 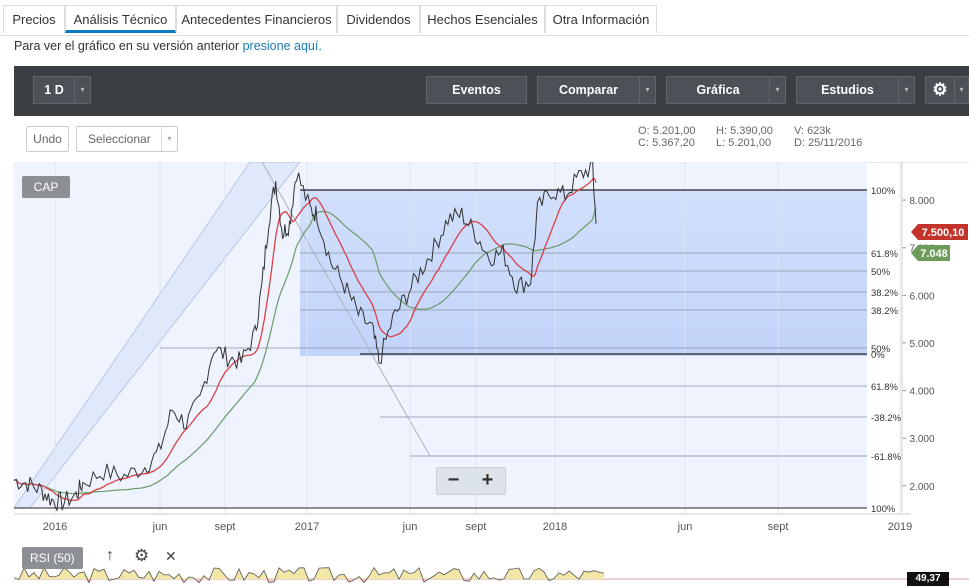 I want to click on tab-otra-informacion: Otra Información, so click(x=601, y=19).